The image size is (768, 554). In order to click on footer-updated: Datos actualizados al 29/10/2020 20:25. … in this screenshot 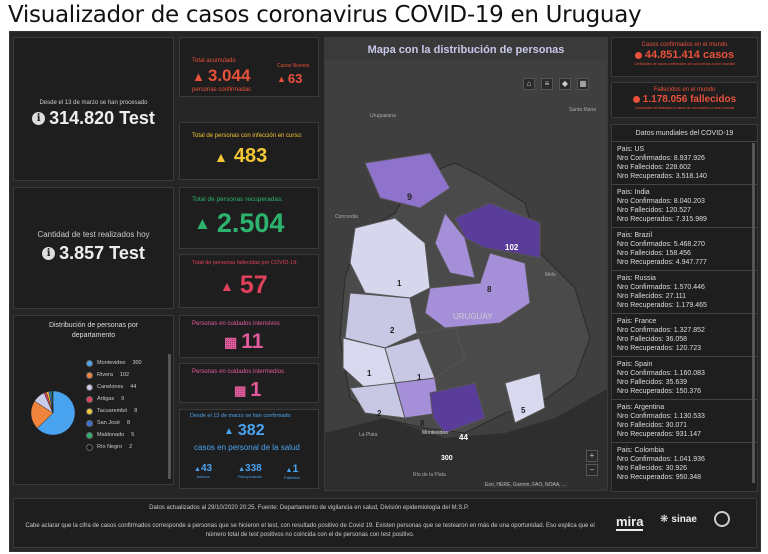, I will do `click(309, 508)`.